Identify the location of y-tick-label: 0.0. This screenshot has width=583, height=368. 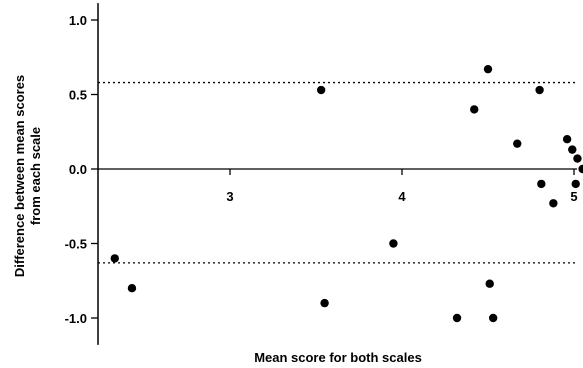
(78, 169).